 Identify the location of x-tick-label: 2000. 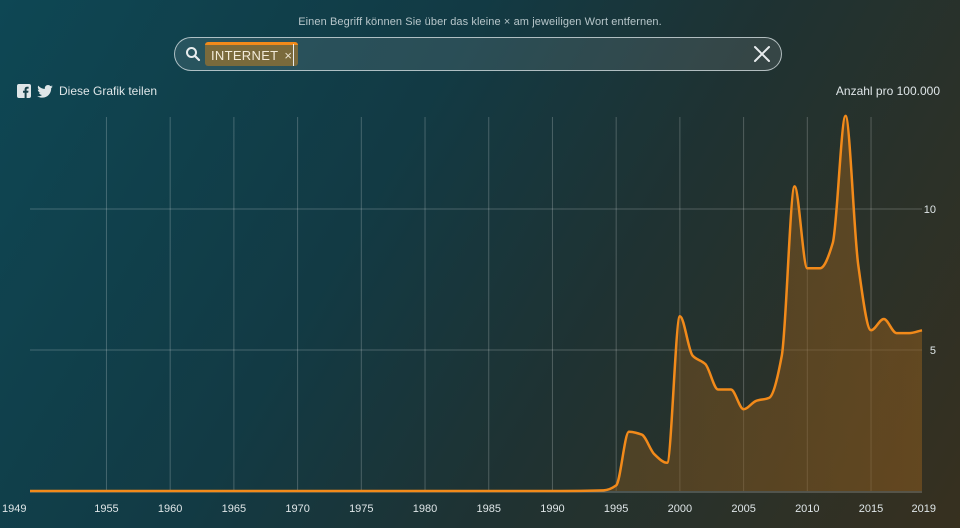
(680, 509).